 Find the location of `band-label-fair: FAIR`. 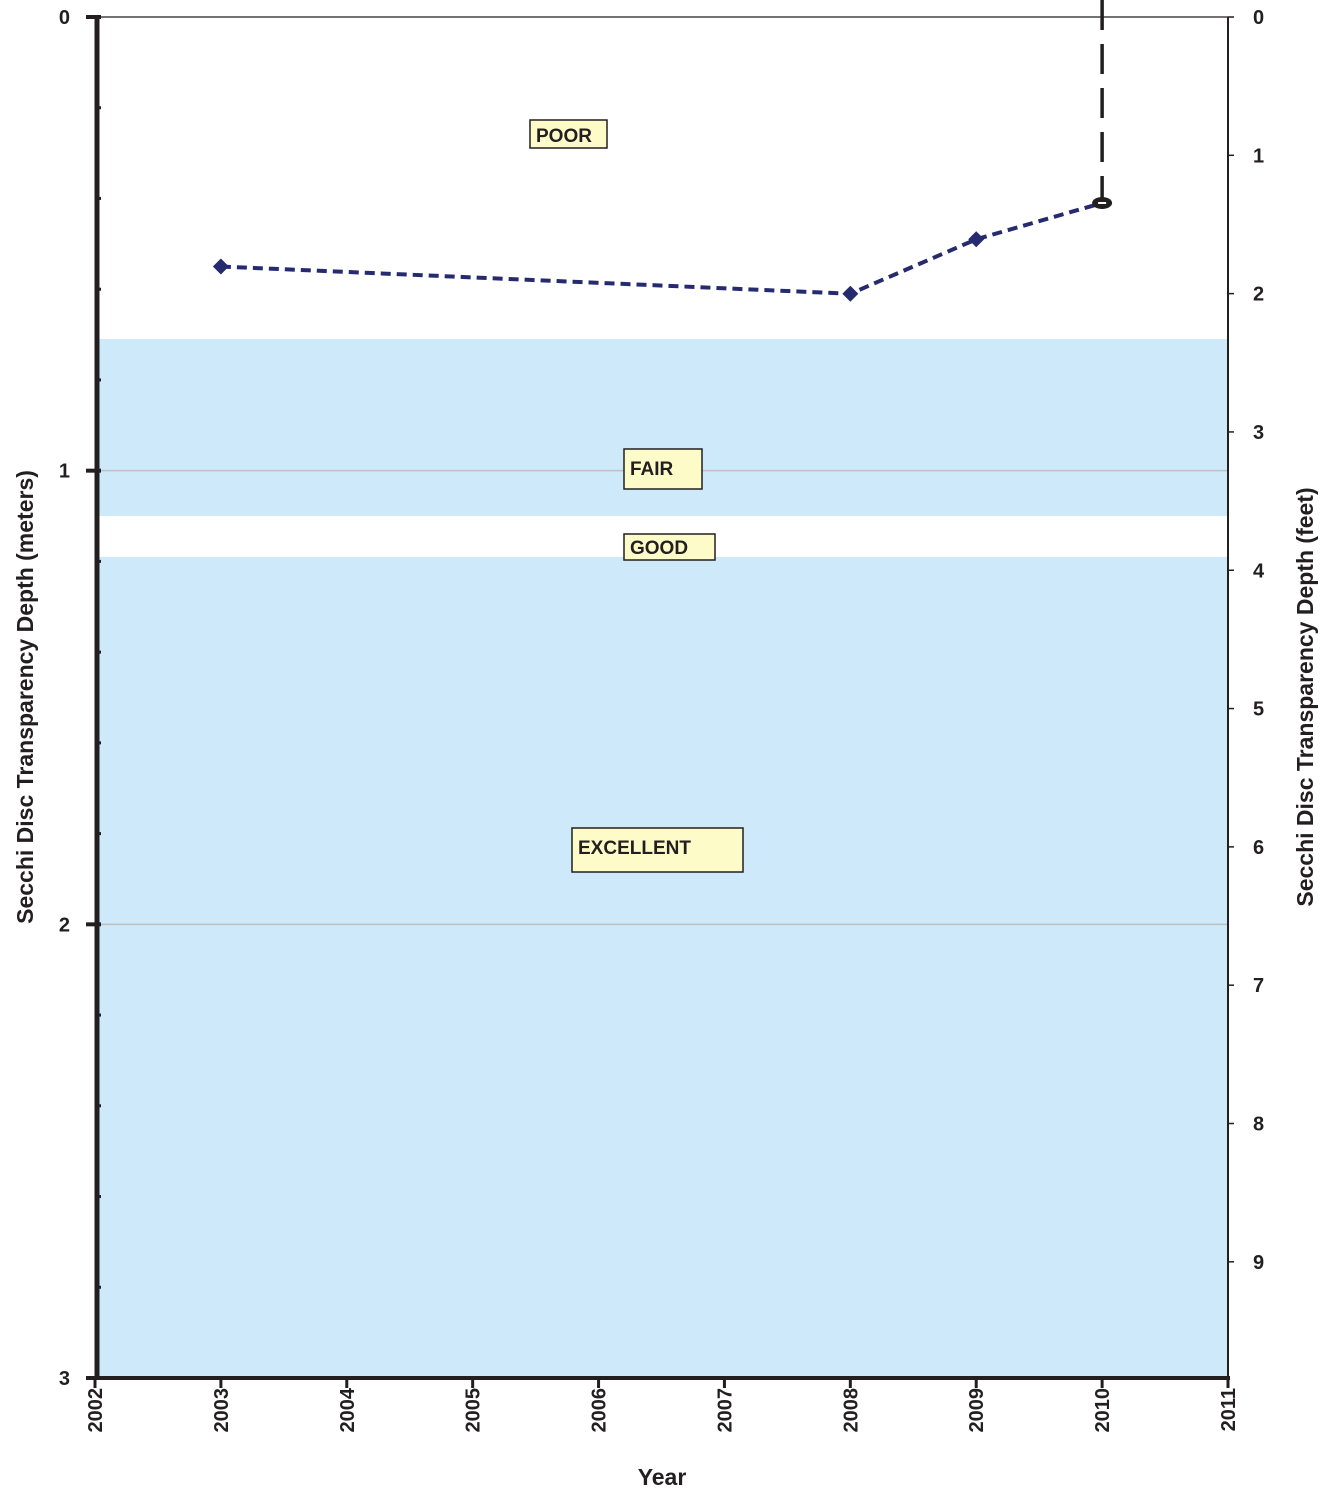

band-label-fair: FAIR is located at coordinates (652, 469).